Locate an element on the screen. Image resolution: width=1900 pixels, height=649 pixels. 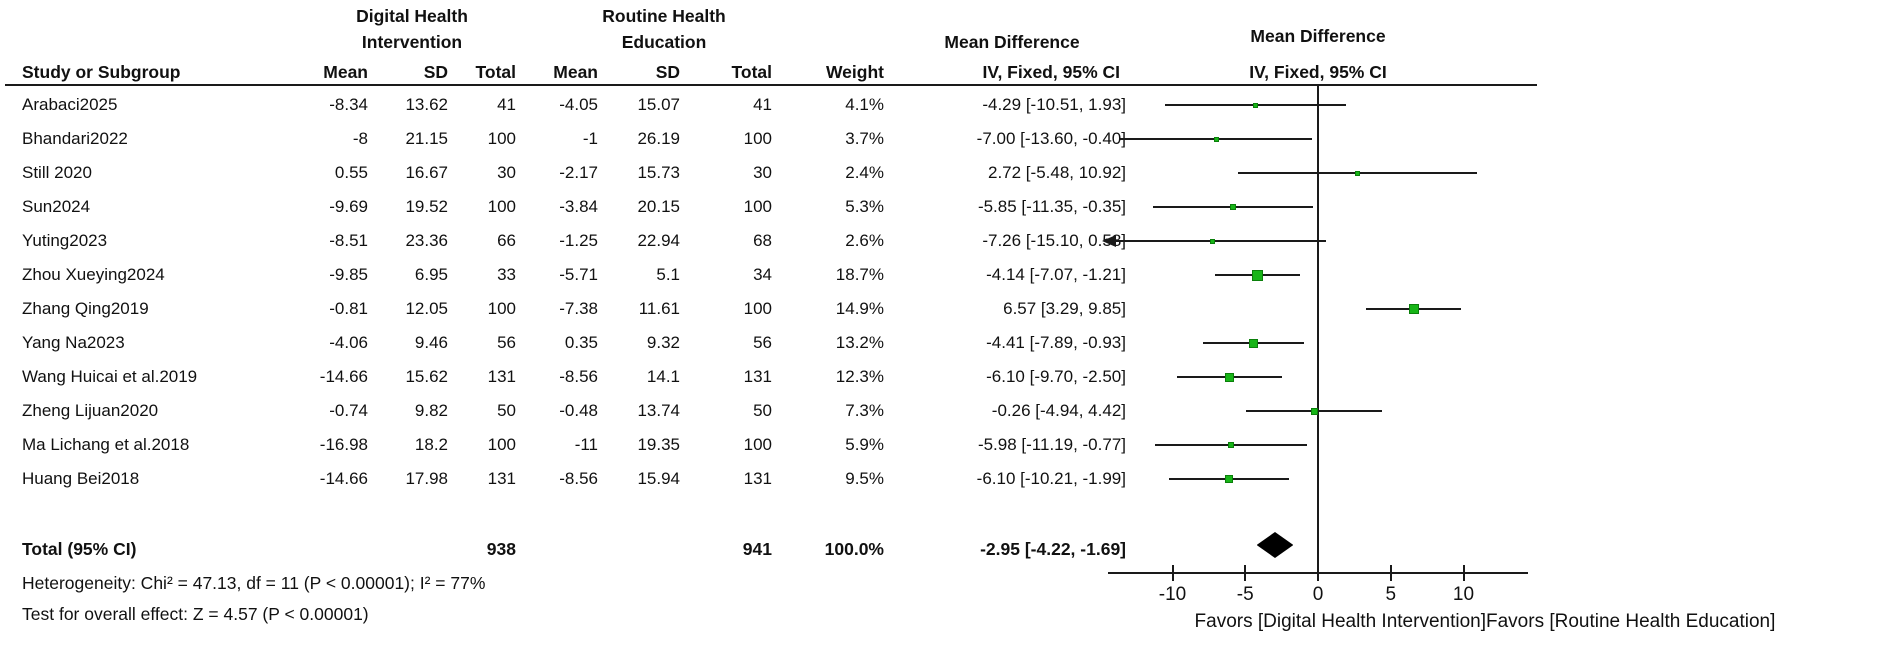
cell-total_dhi: 131 is located at coordinates (501, 376).